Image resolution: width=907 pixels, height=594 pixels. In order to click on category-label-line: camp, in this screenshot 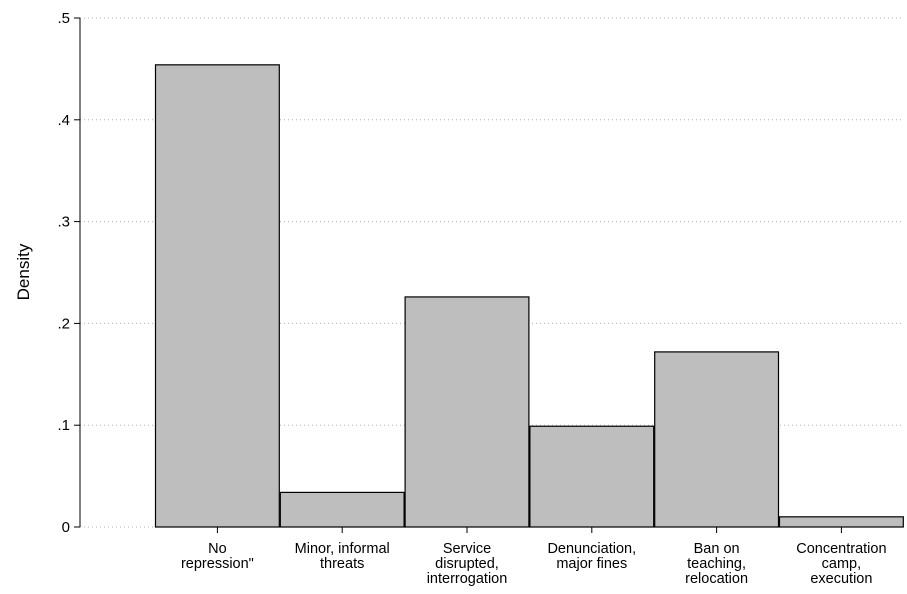, I will do `click(842, 564)`.